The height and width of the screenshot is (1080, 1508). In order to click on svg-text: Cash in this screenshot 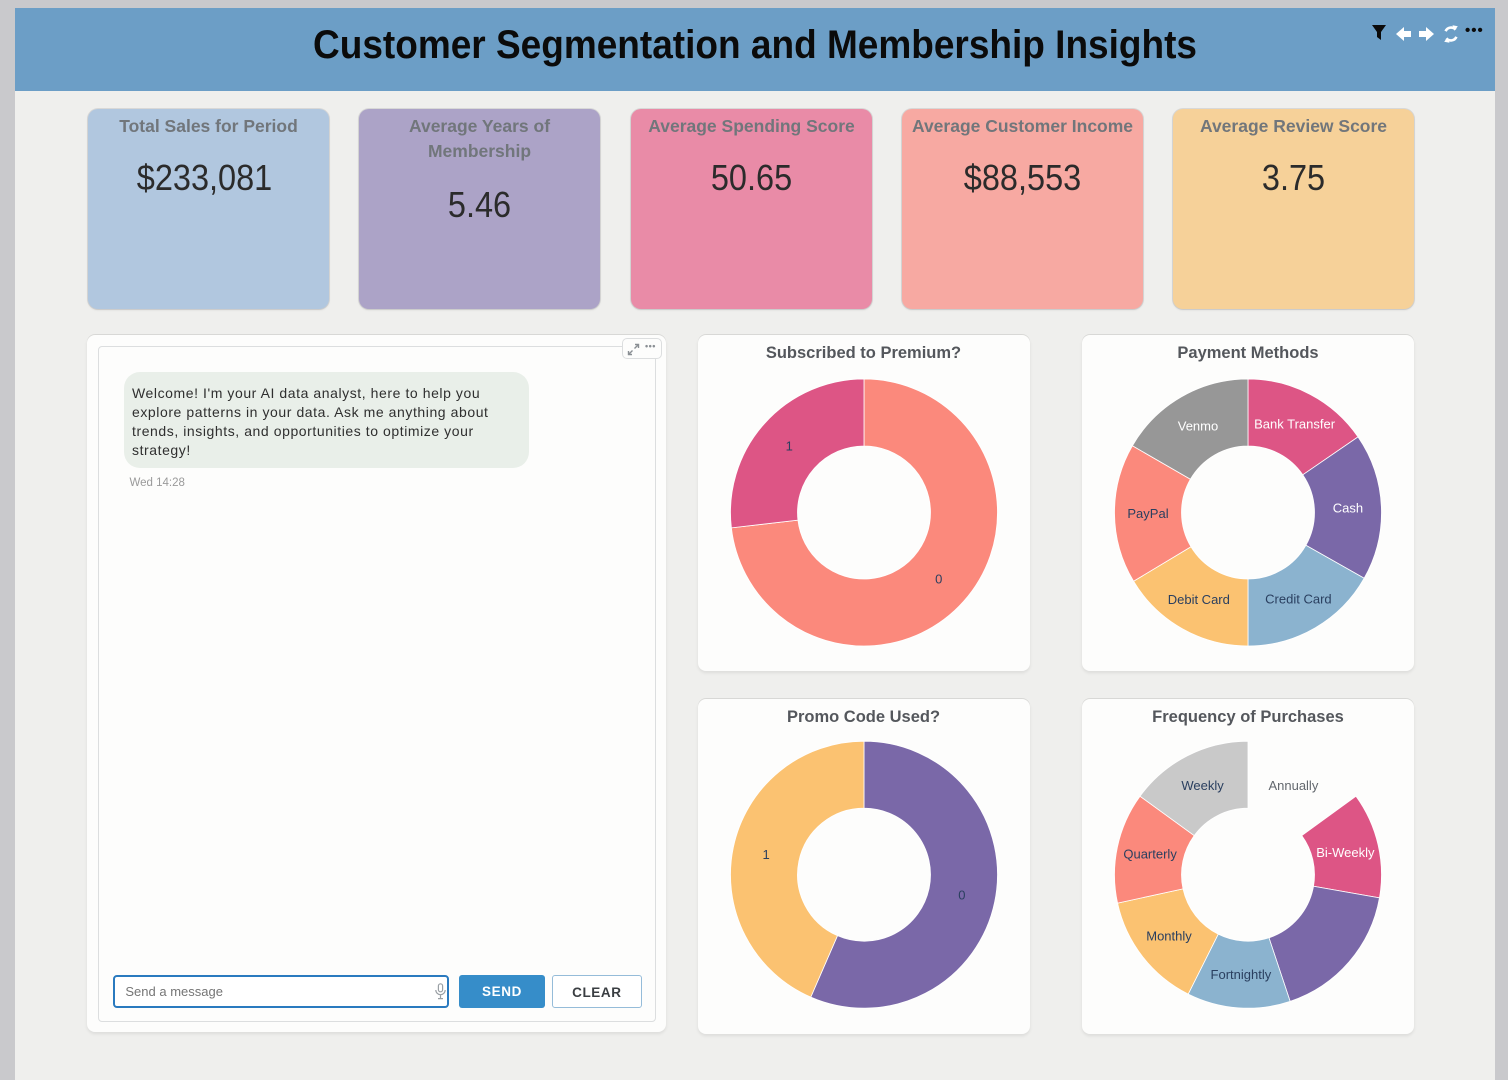, I will do `click(1348, 508)`.